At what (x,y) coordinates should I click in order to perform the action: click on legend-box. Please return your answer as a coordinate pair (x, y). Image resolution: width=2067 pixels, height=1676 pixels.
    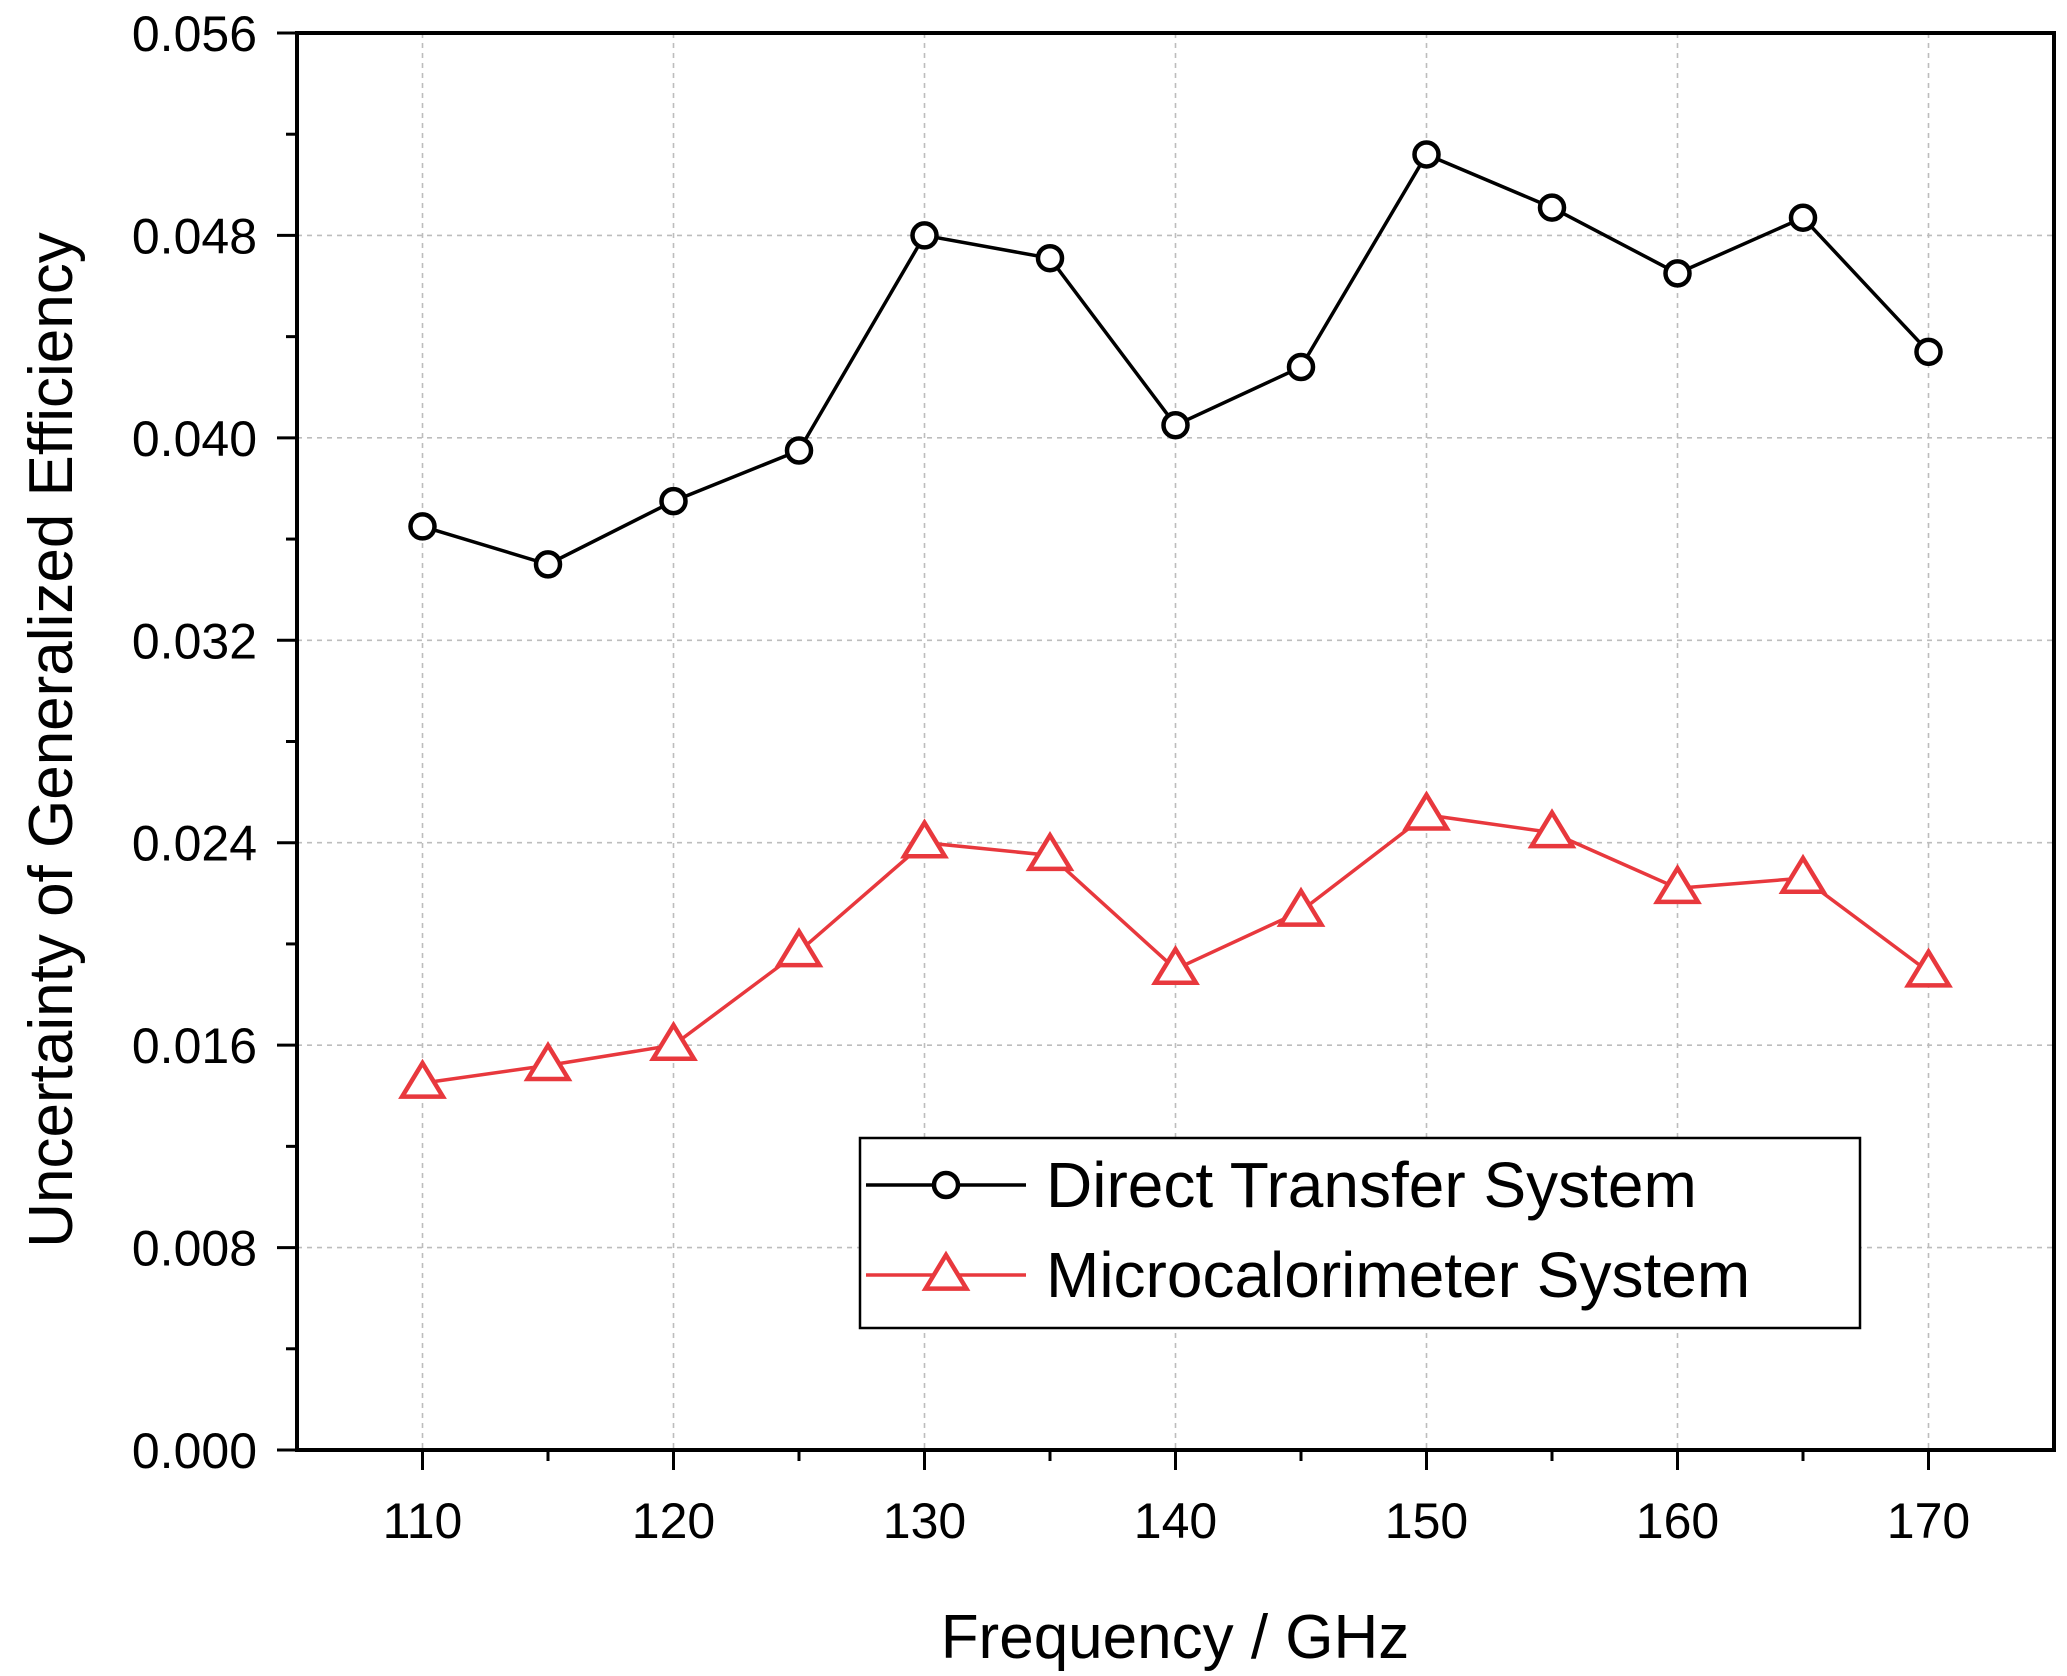
    Looking at the image, I should click on (1360, 1233).